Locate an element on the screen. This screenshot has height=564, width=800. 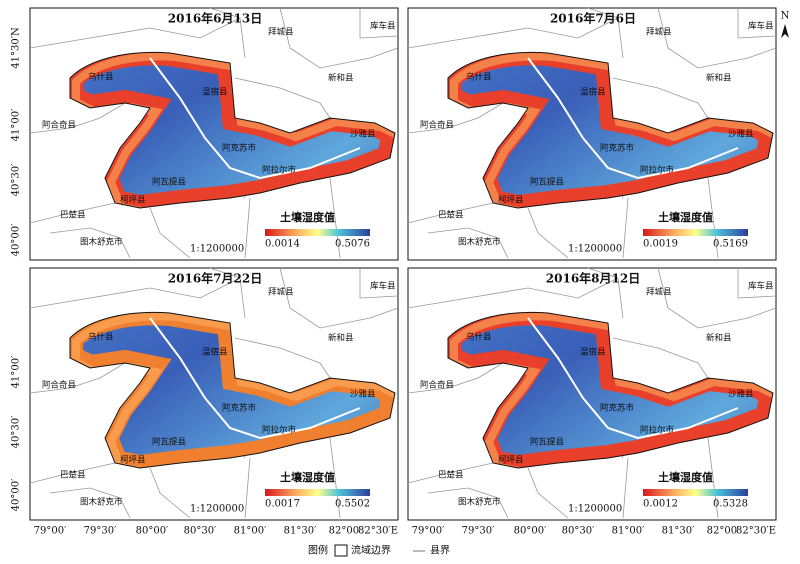
panel-title: 2016年7月22日 is located at coordinates (215, 278).